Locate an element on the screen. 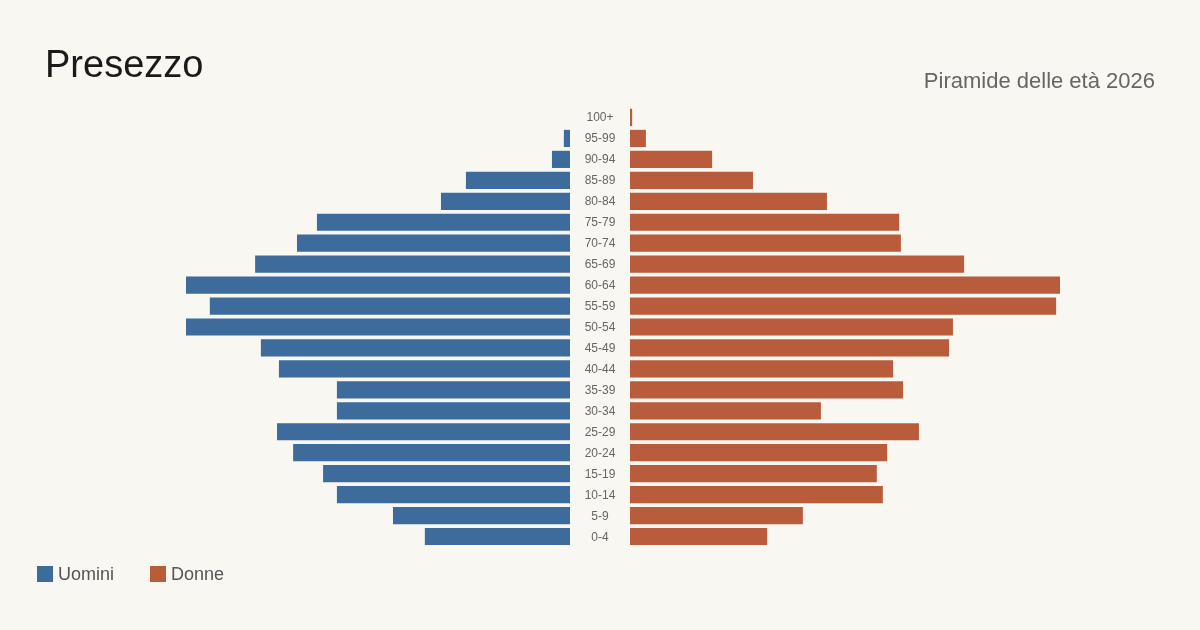  legend-label: Donne is located at coordinates (198, 574).